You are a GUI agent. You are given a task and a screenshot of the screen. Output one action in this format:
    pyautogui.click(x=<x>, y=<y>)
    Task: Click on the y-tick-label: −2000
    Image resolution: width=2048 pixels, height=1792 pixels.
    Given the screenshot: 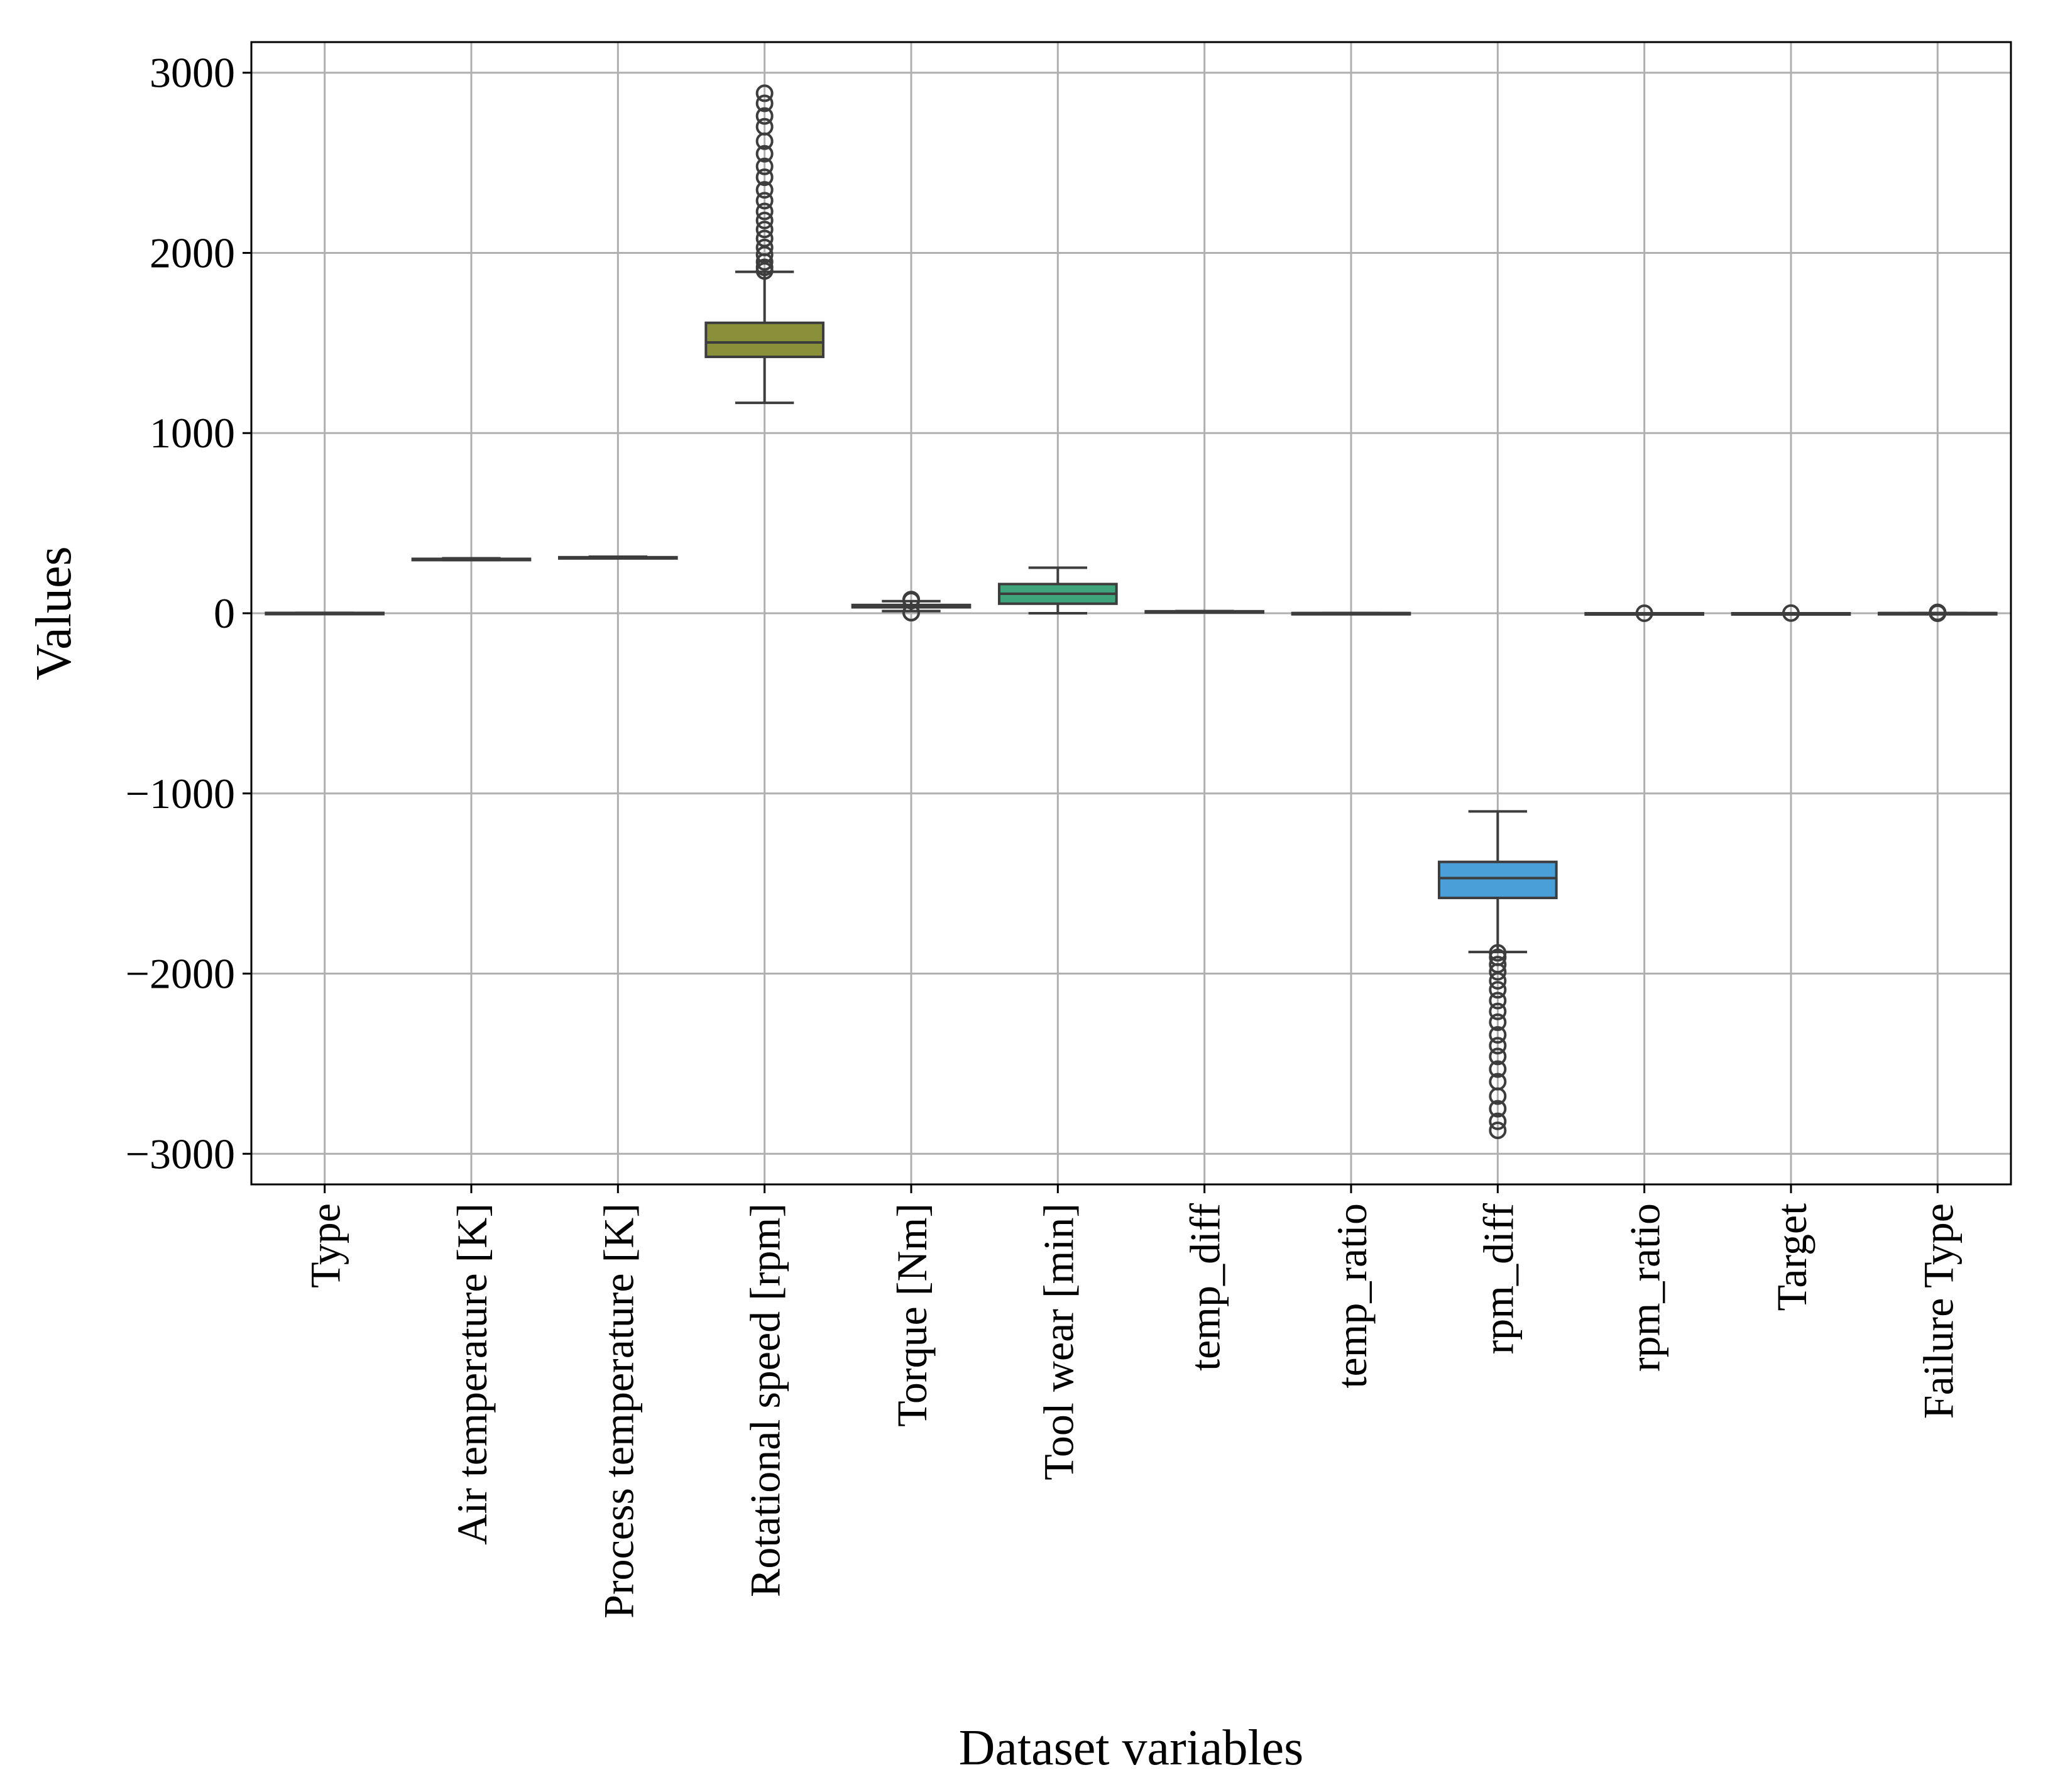 What is the action you would take?
    pyautogui.click(x=180, y=974)
    